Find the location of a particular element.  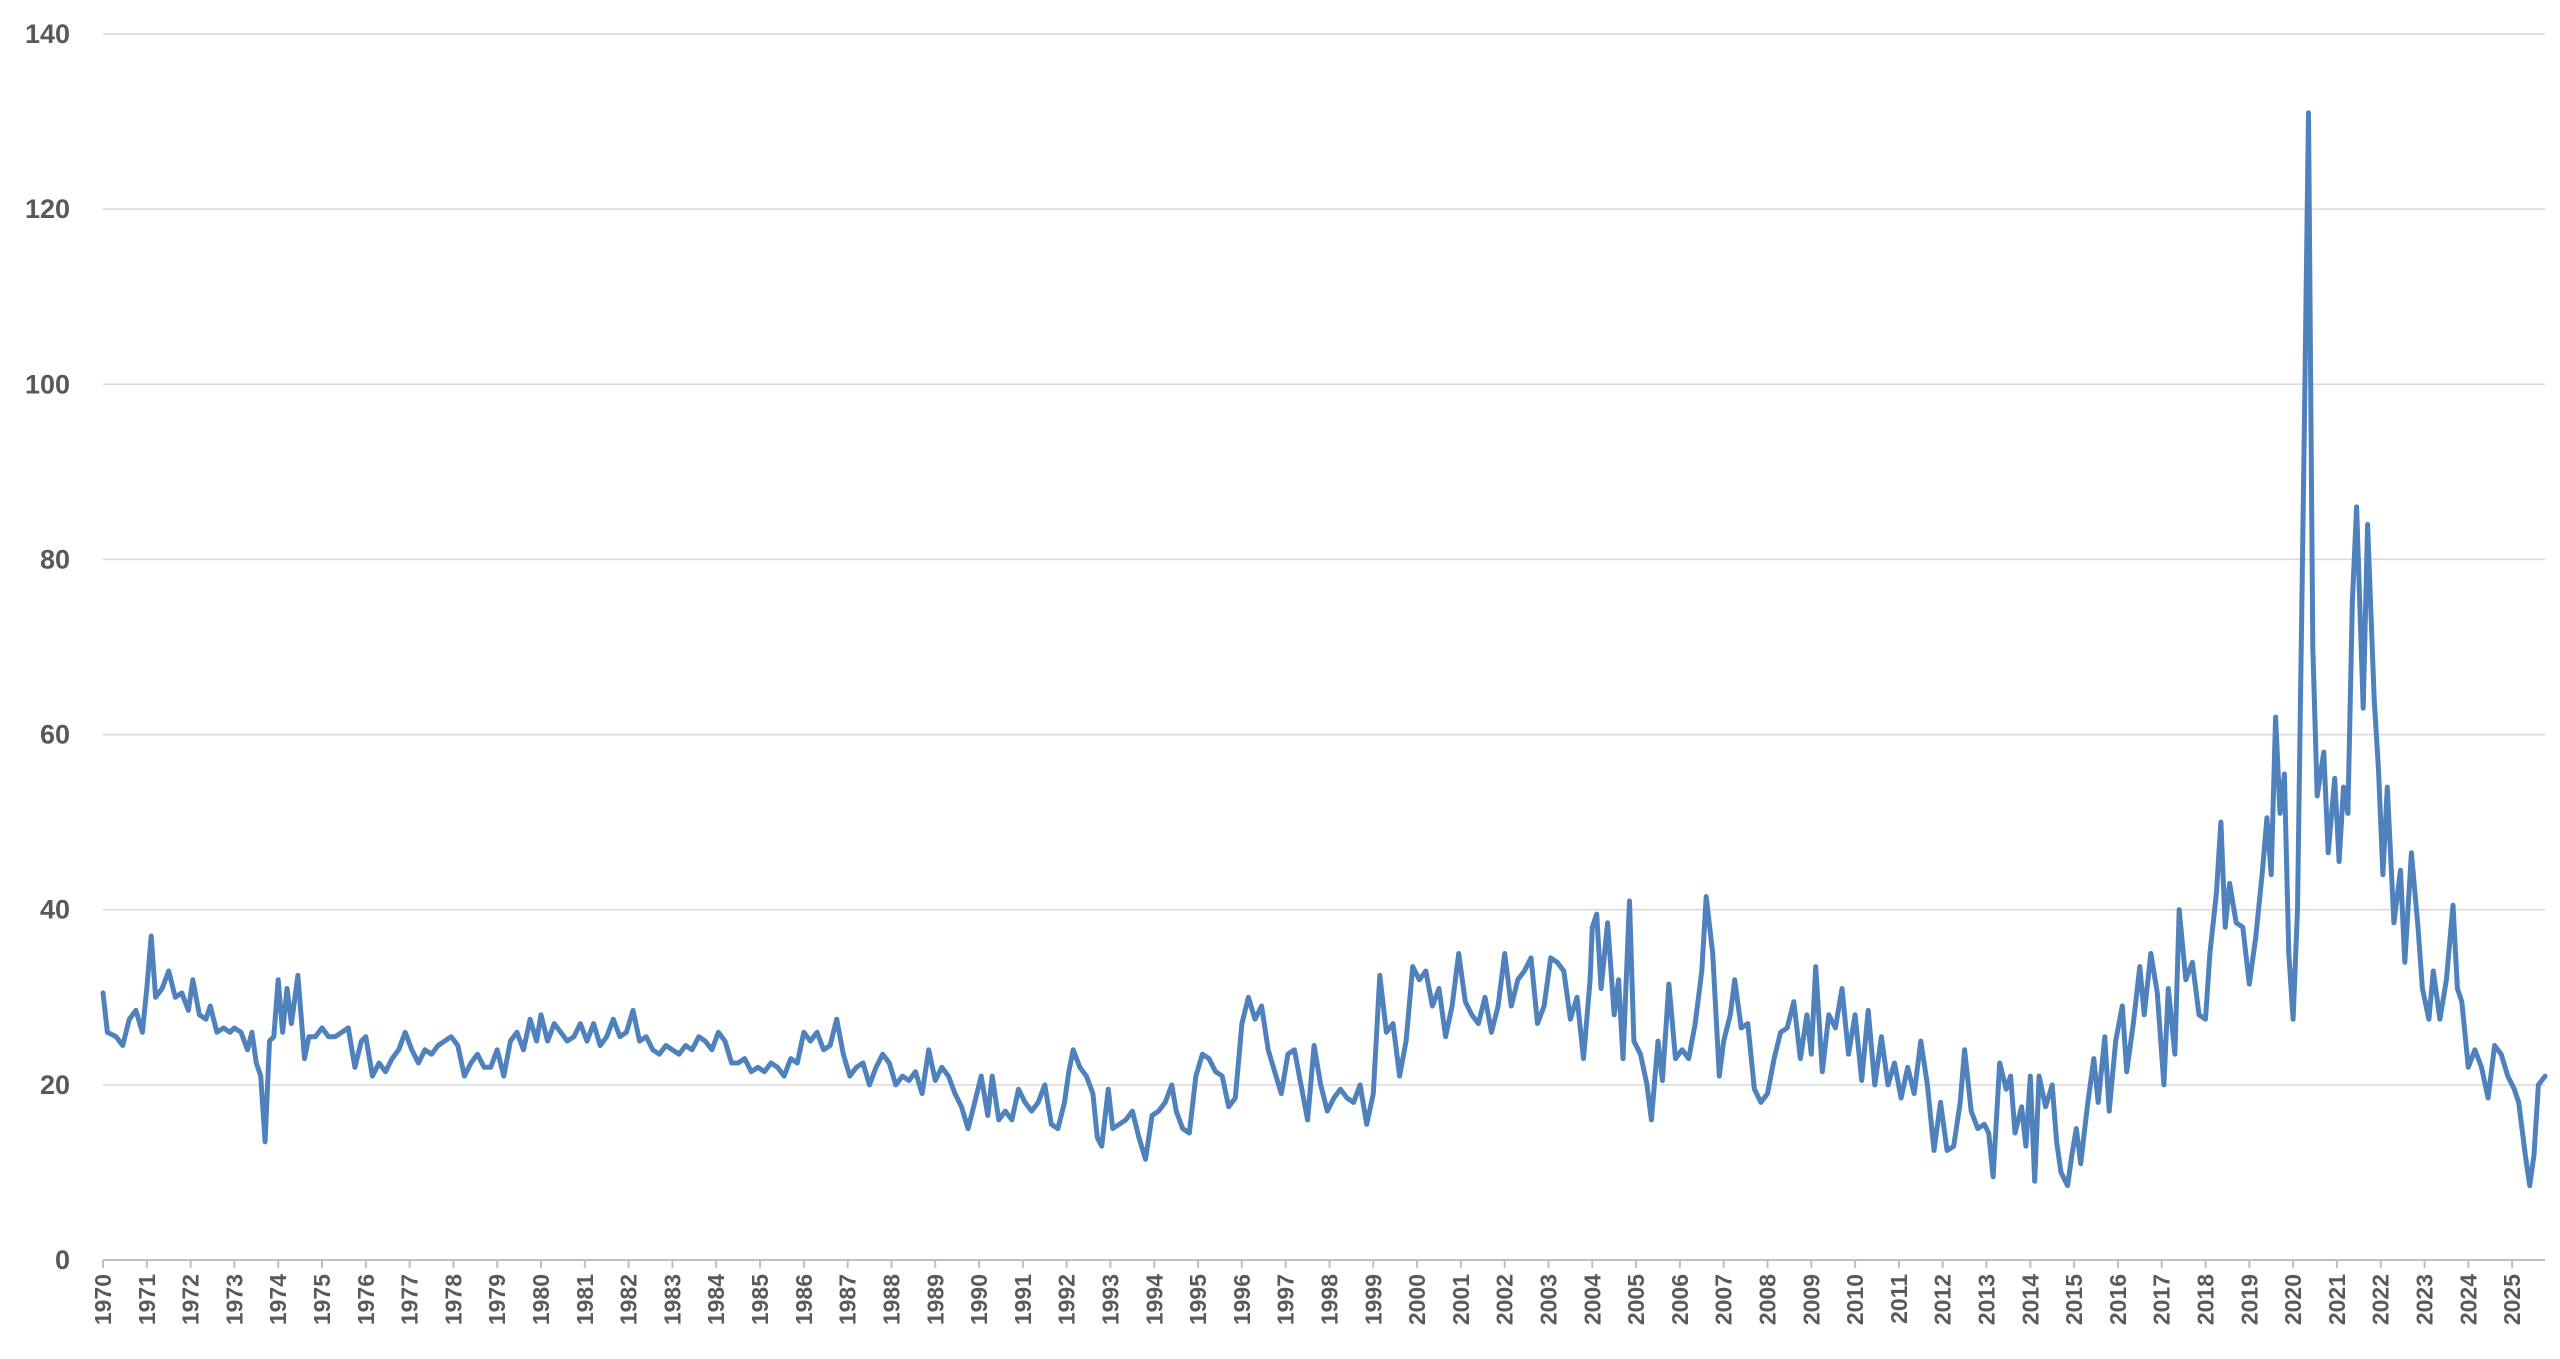

x-tick-label: 1972 is located at coordinates (191, 1299).